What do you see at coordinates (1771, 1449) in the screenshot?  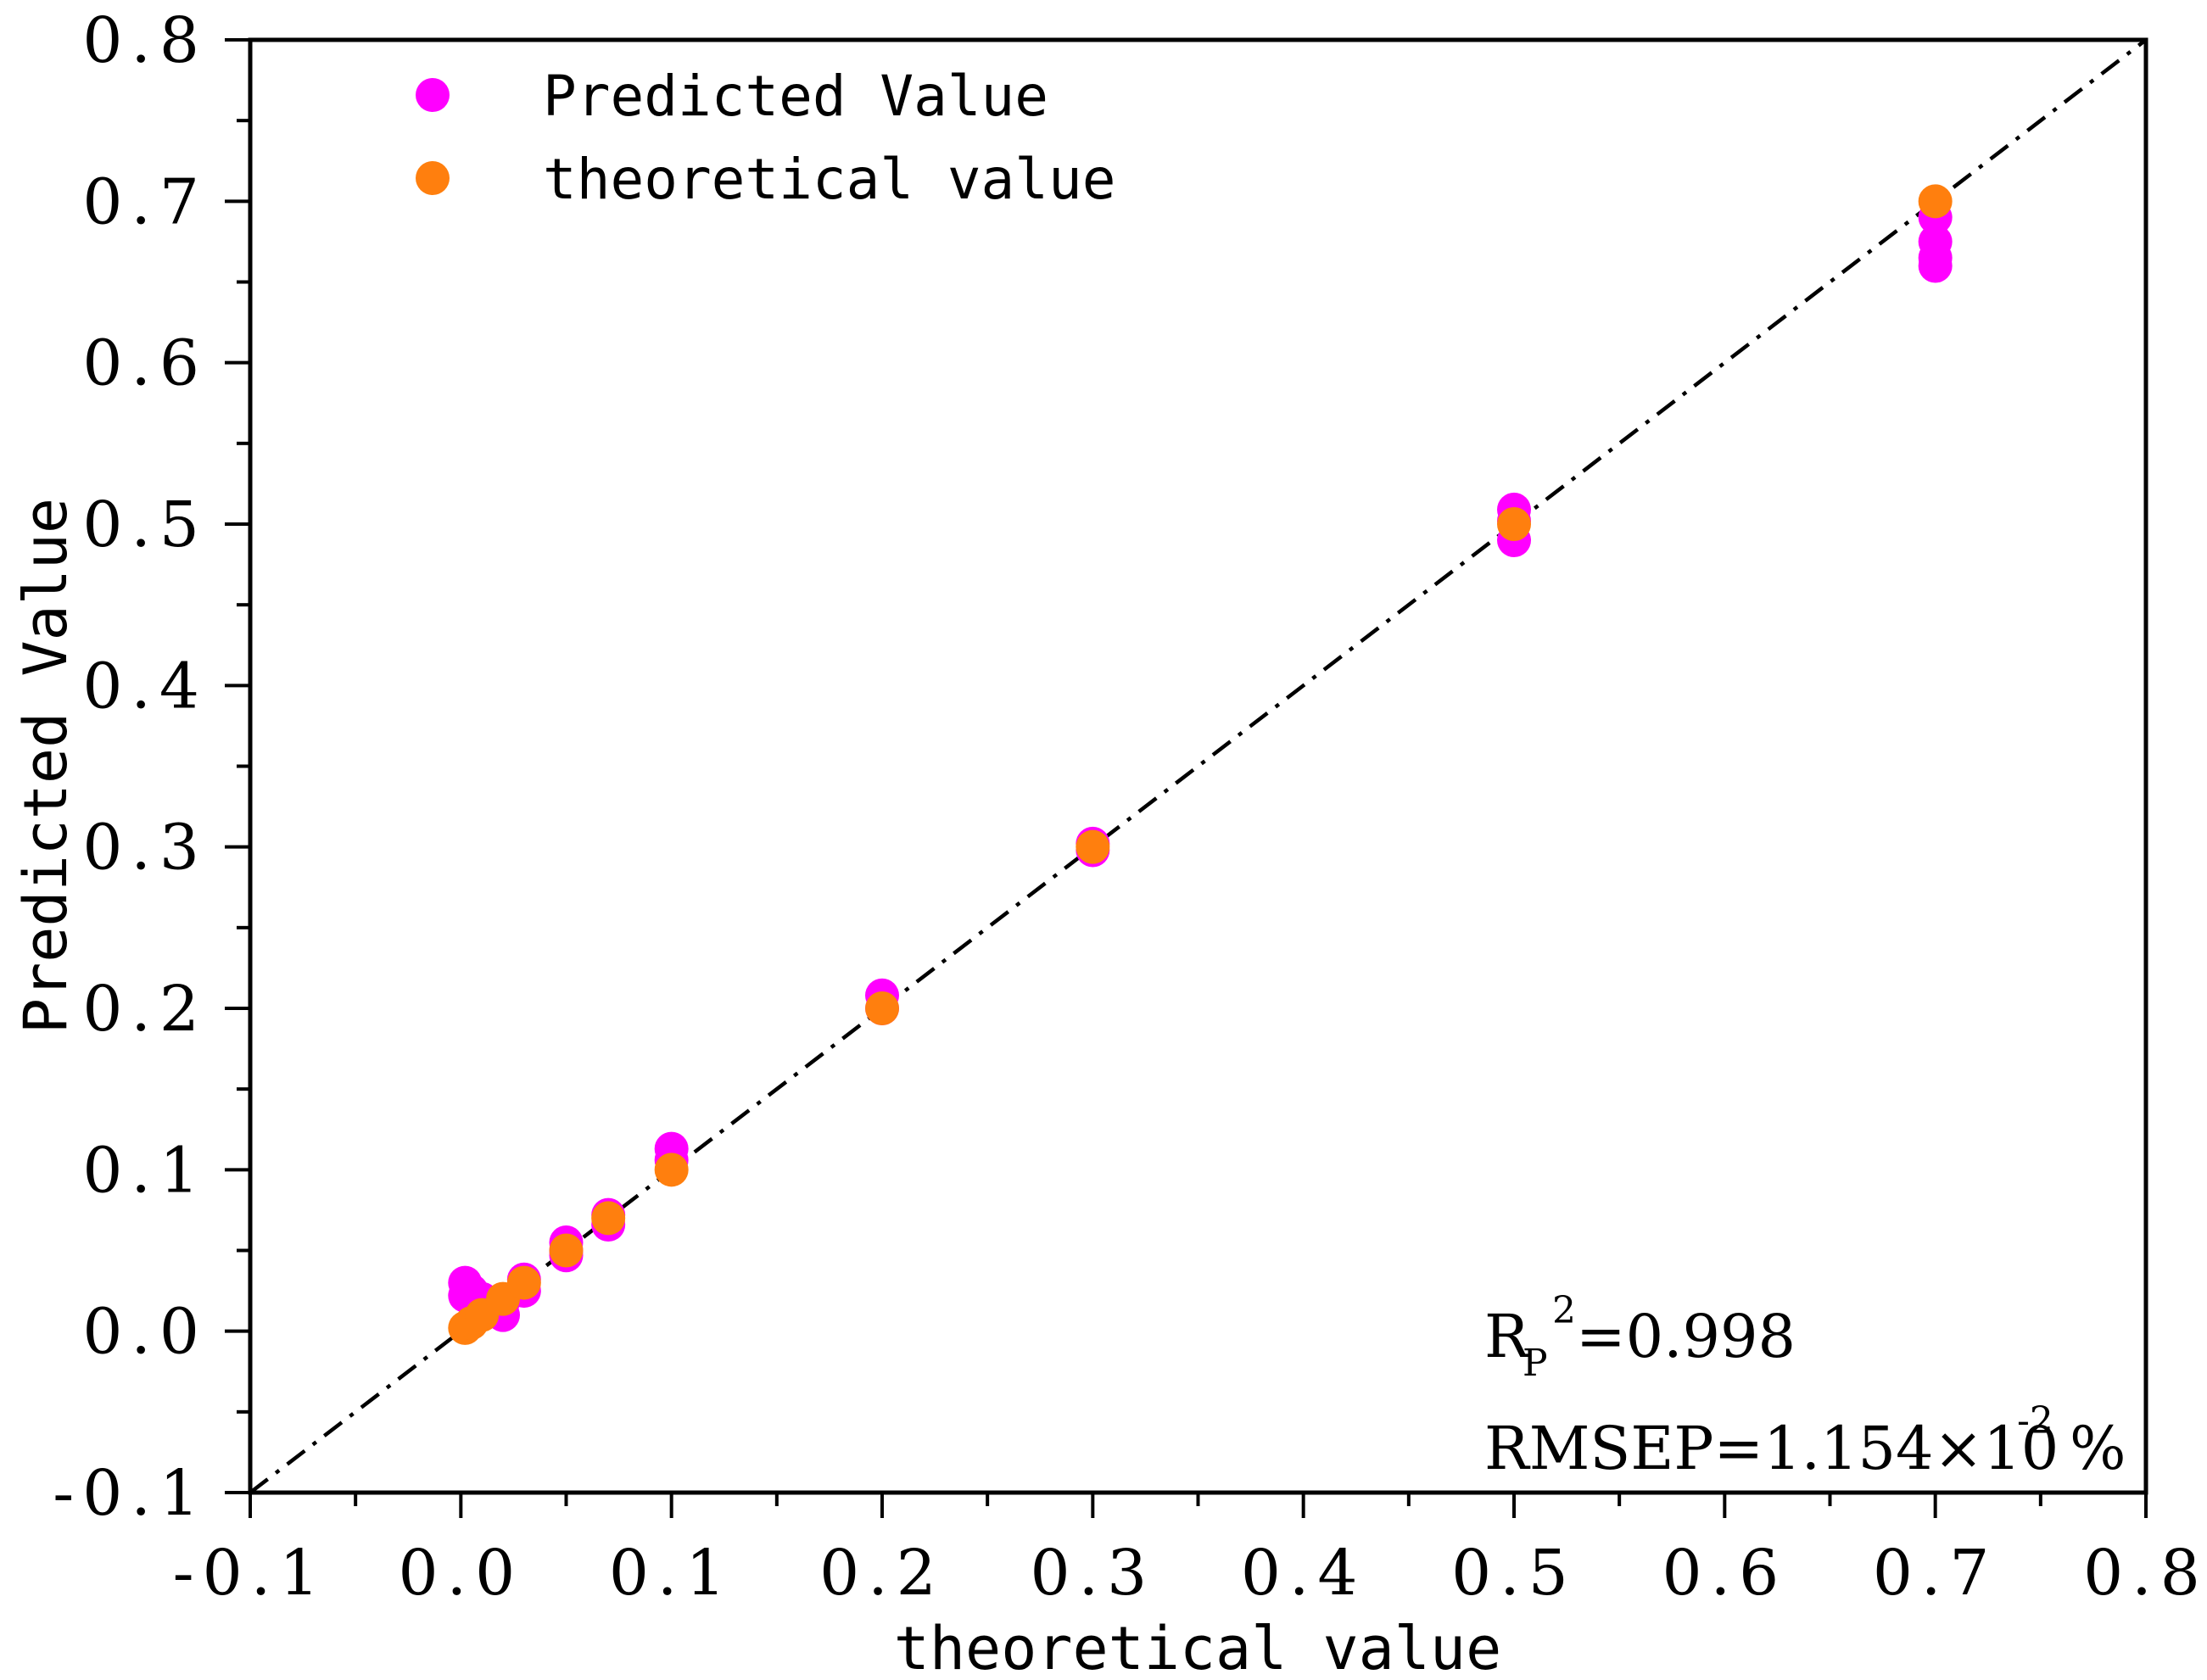 I see `rmsep-text: RMSEP=1.154×10` at bounding box center [1771, 1449].